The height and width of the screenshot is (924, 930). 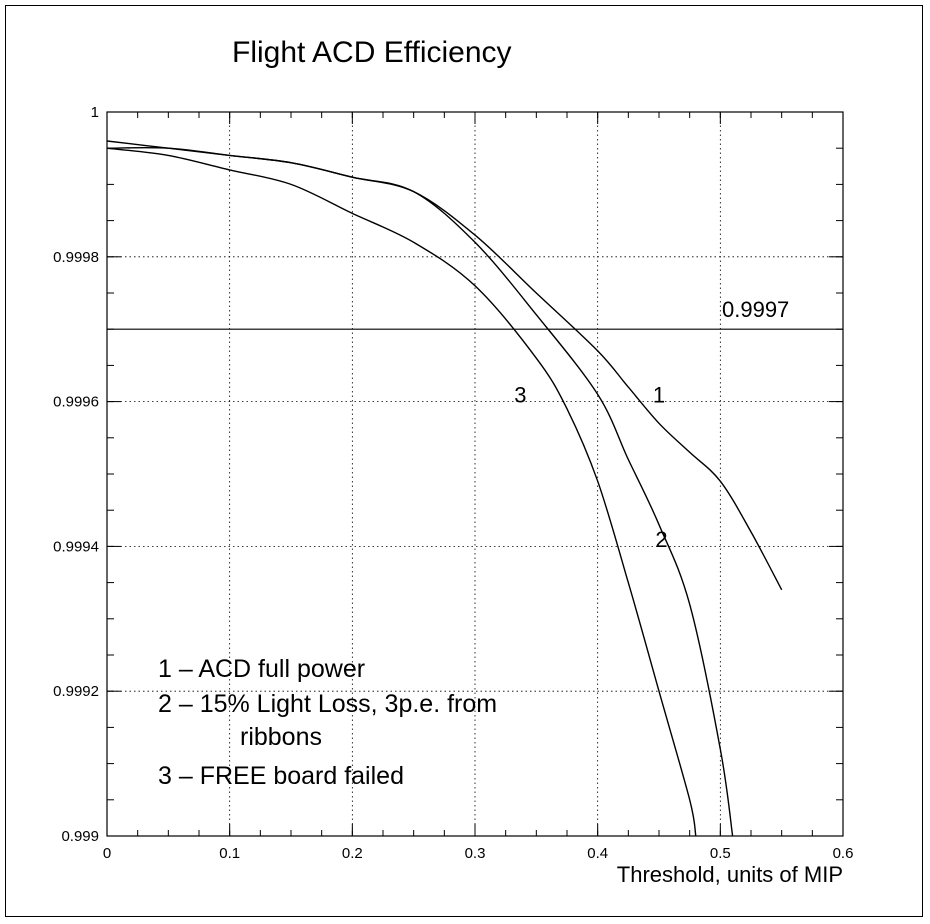 I want to click on x-tick-label: 0.5, so click(x=720, y=853).